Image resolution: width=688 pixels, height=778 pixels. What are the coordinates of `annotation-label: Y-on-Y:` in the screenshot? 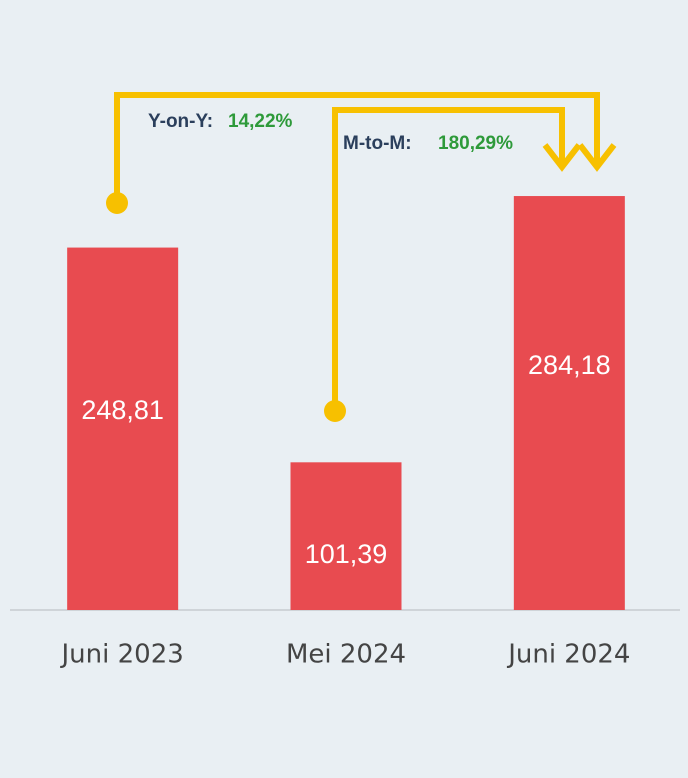 It's located at (180, 121).